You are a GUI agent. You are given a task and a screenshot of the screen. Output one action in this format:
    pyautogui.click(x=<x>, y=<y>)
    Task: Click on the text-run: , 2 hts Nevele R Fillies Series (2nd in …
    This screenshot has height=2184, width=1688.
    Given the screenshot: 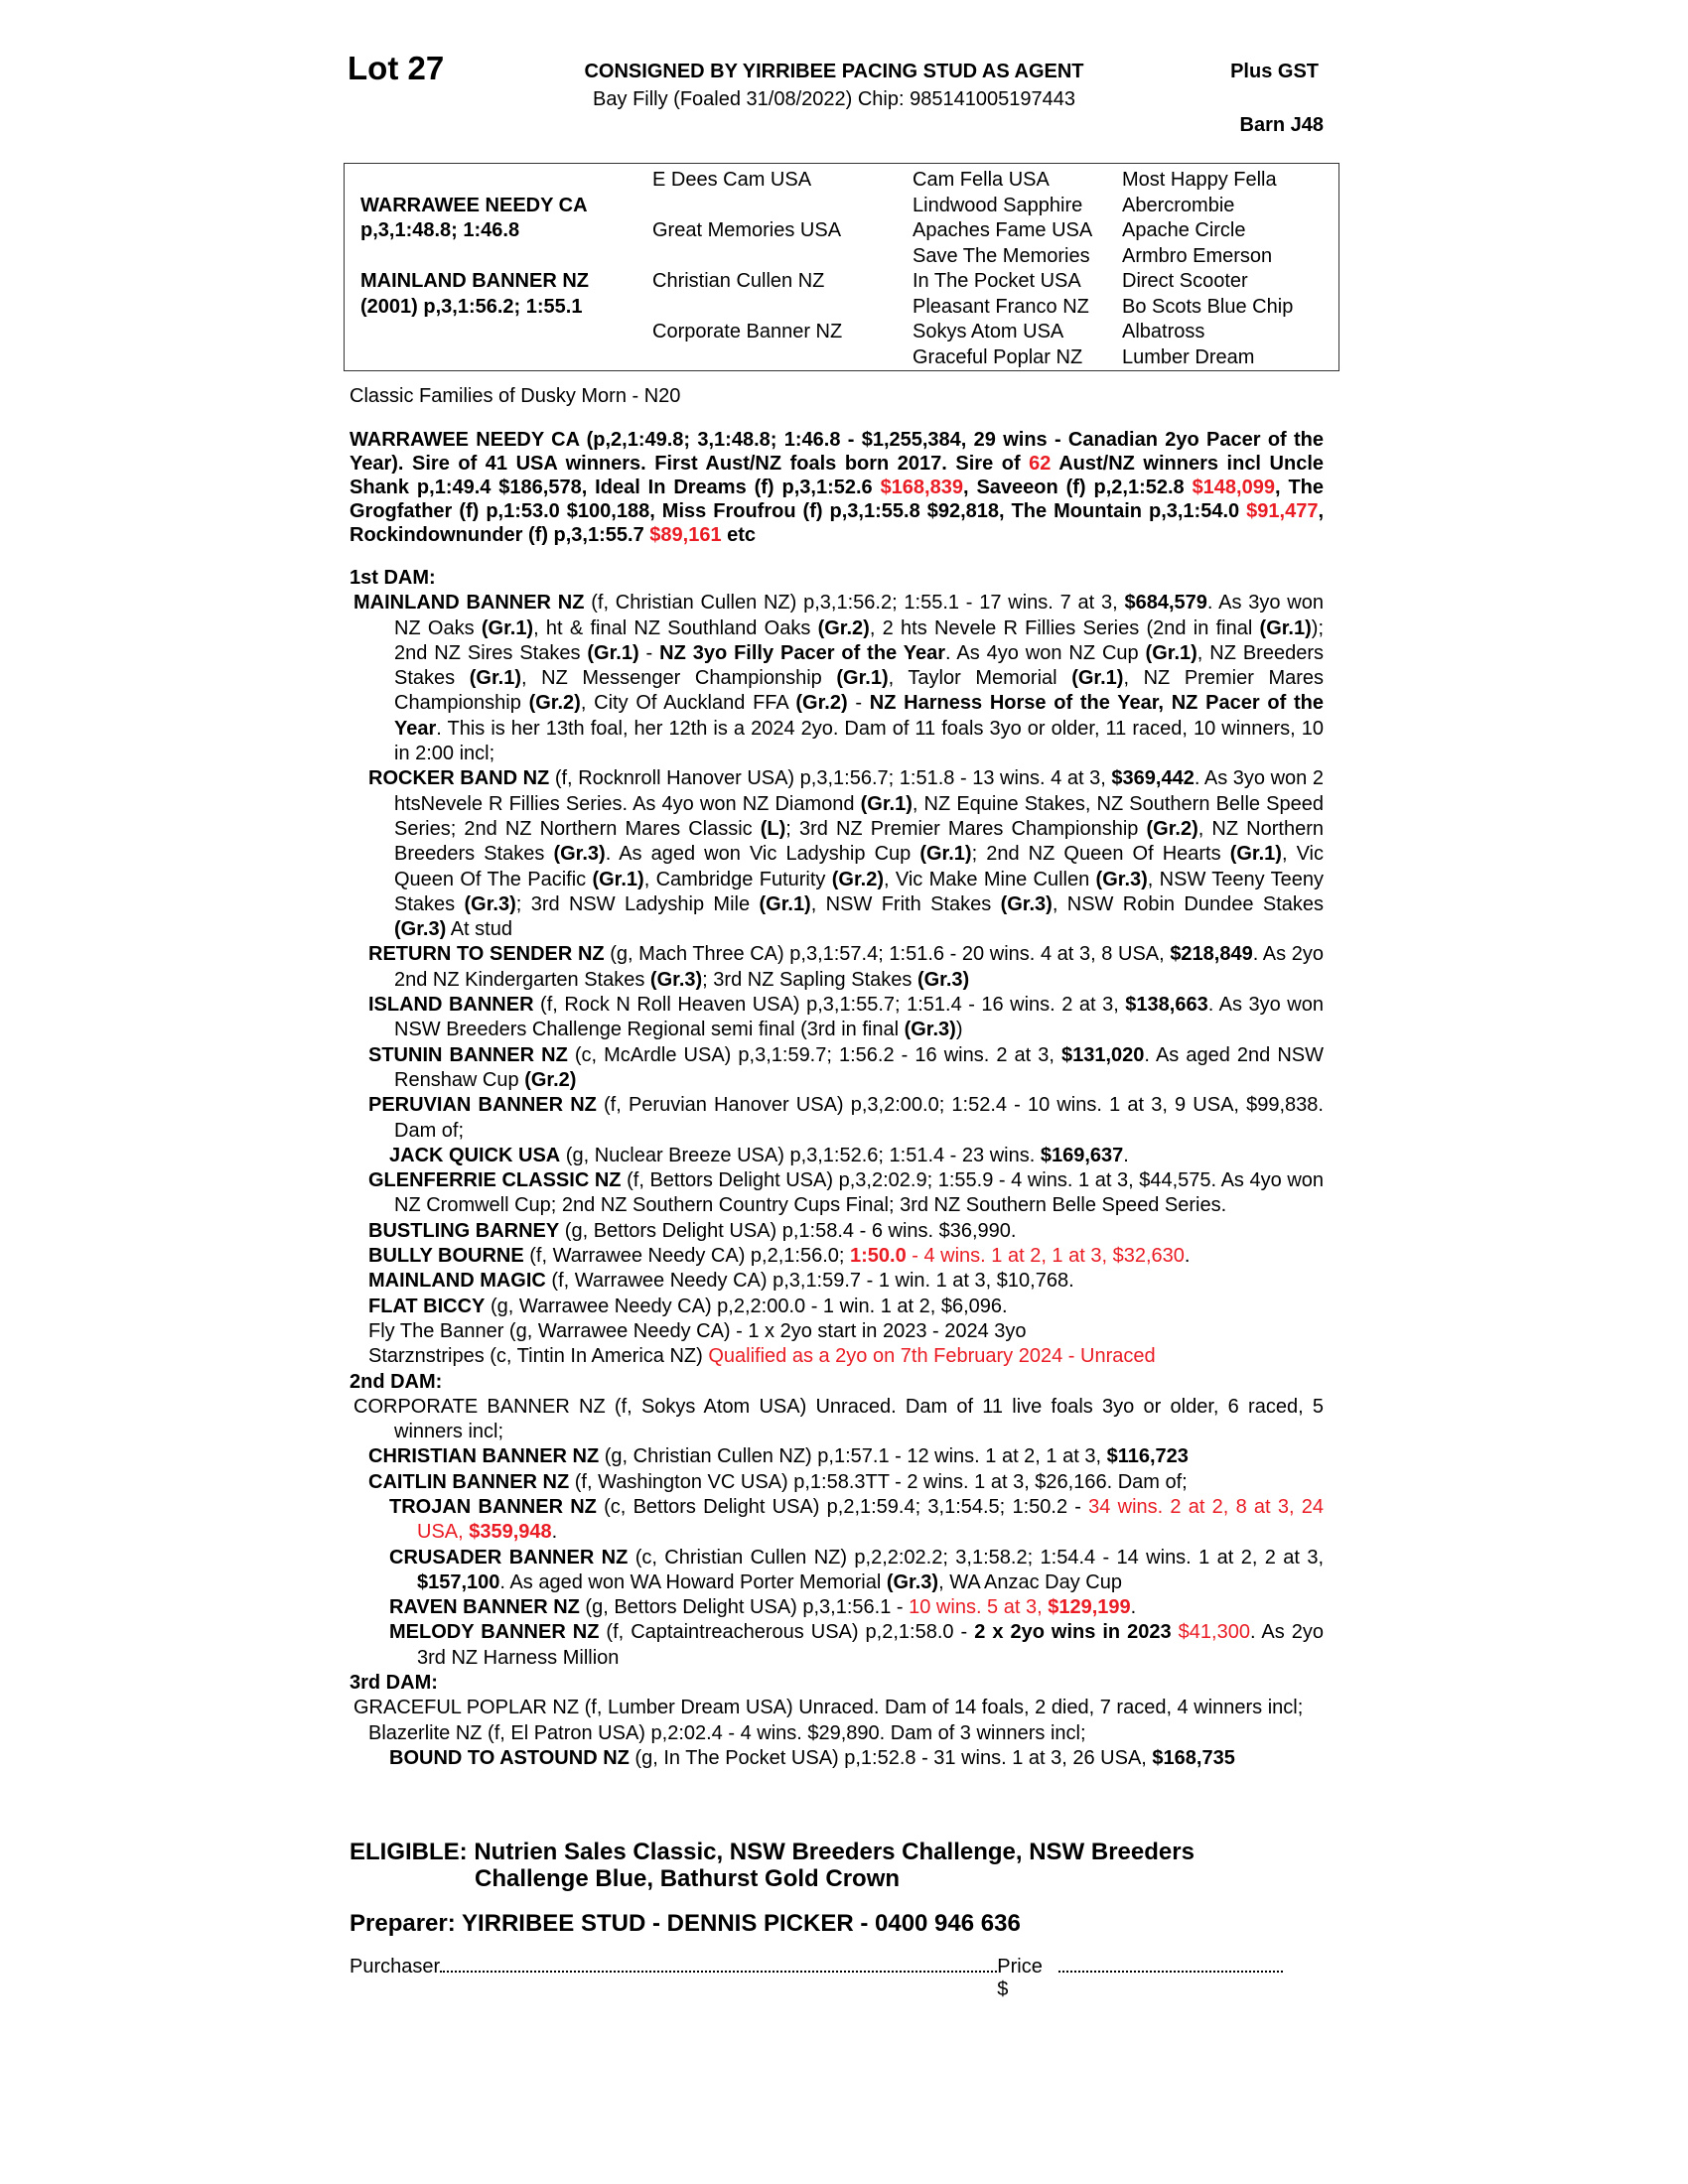 What is the action you would take?
    pyautogui.click(x=1064, y=627)
    